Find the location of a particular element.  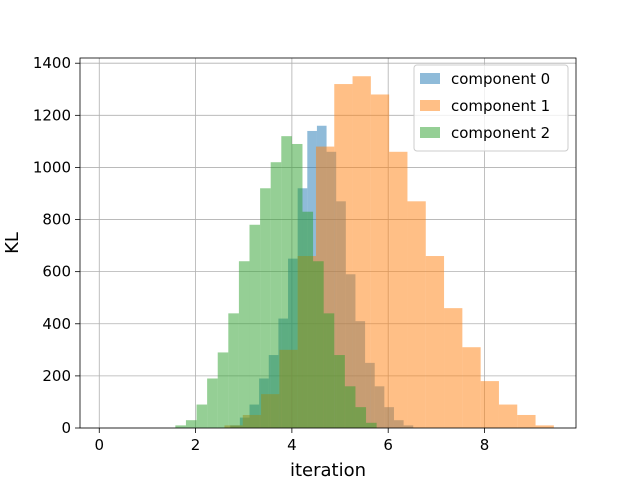

y-axis-ticks: 0 200 400 600 800 1000 1200 1400 is located at coordinates (56, 245).